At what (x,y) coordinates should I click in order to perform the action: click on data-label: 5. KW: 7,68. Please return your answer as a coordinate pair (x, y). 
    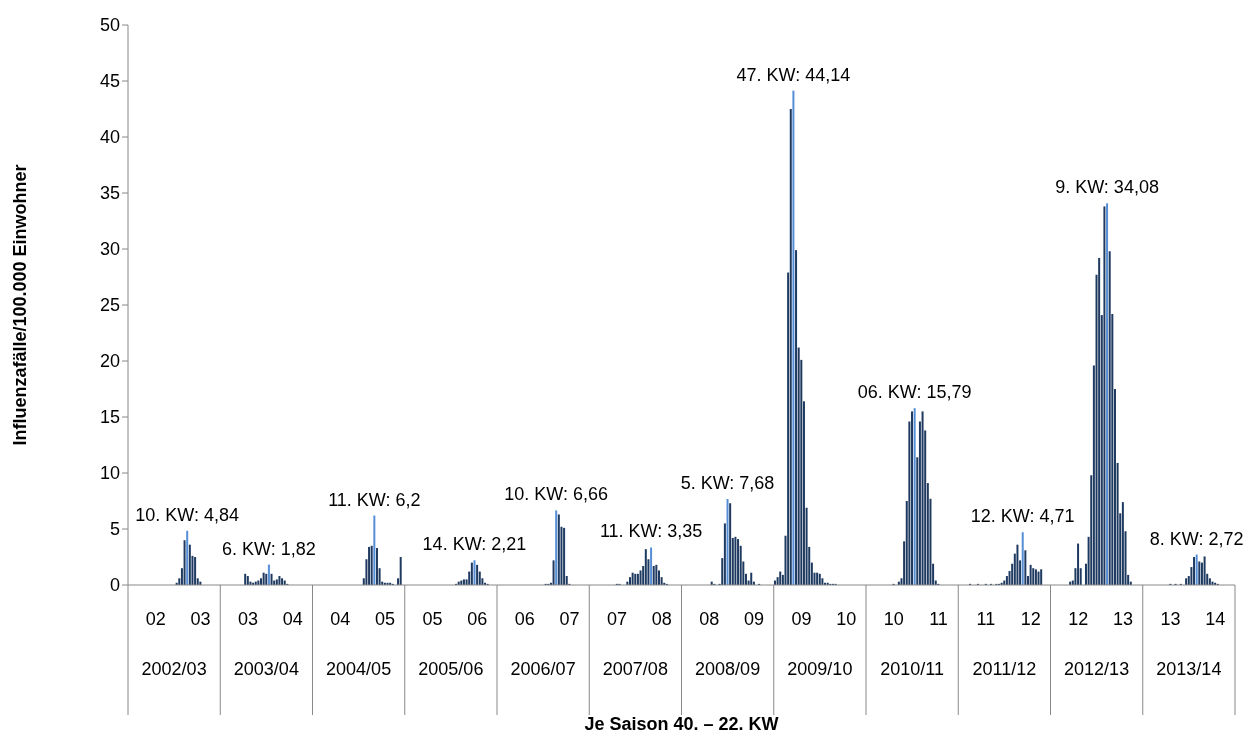
    Looking at the image, I should click on (727, 482).